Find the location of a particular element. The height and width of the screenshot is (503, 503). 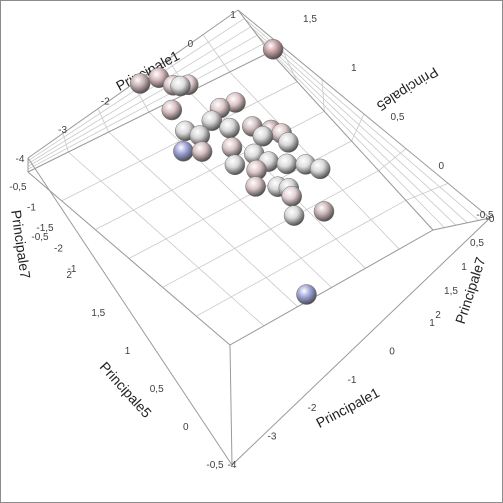

tick-label-top-left: 1 is located at coordinates (233, 15).